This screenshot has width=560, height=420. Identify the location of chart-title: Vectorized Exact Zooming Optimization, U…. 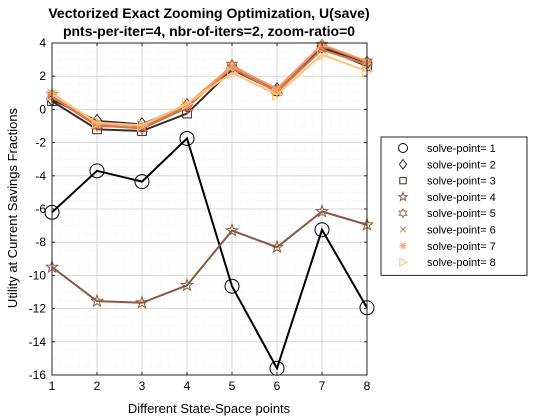
(208, 13).